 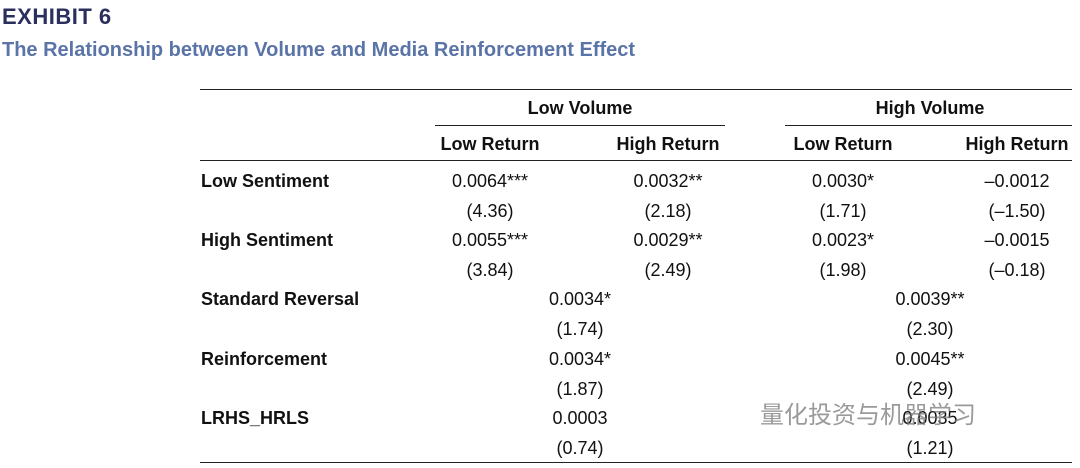 What do you see at coordinates (57, 16) in the screenshot?
I see `exhibit-label: EXHIBIT 6` at bounding box center [57, 16].